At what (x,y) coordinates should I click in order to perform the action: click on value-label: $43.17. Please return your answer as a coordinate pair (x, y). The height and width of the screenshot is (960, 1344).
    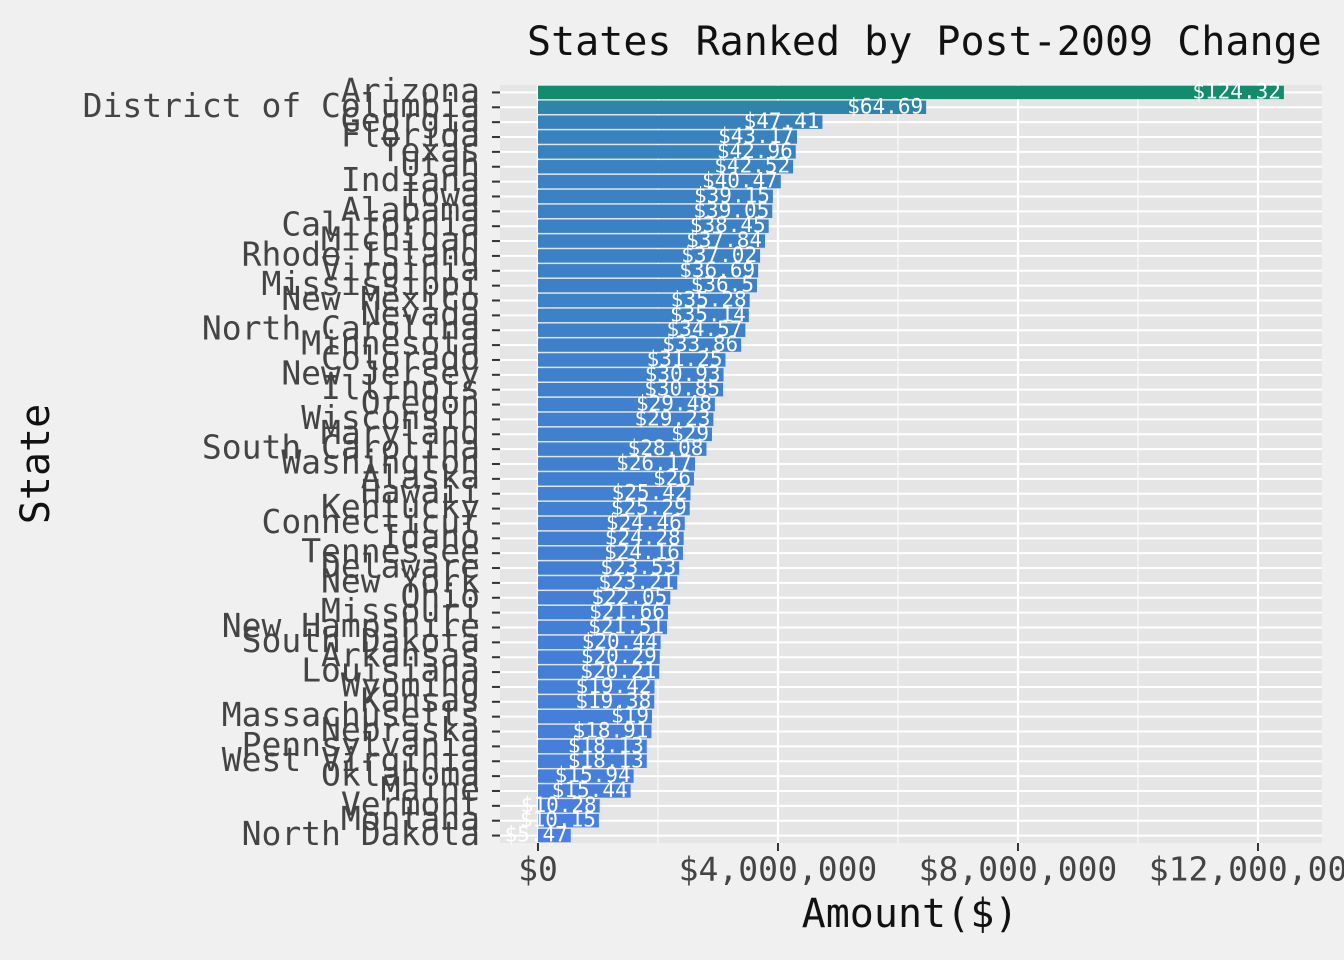
    Looking at the image, I should click on (756, 136).